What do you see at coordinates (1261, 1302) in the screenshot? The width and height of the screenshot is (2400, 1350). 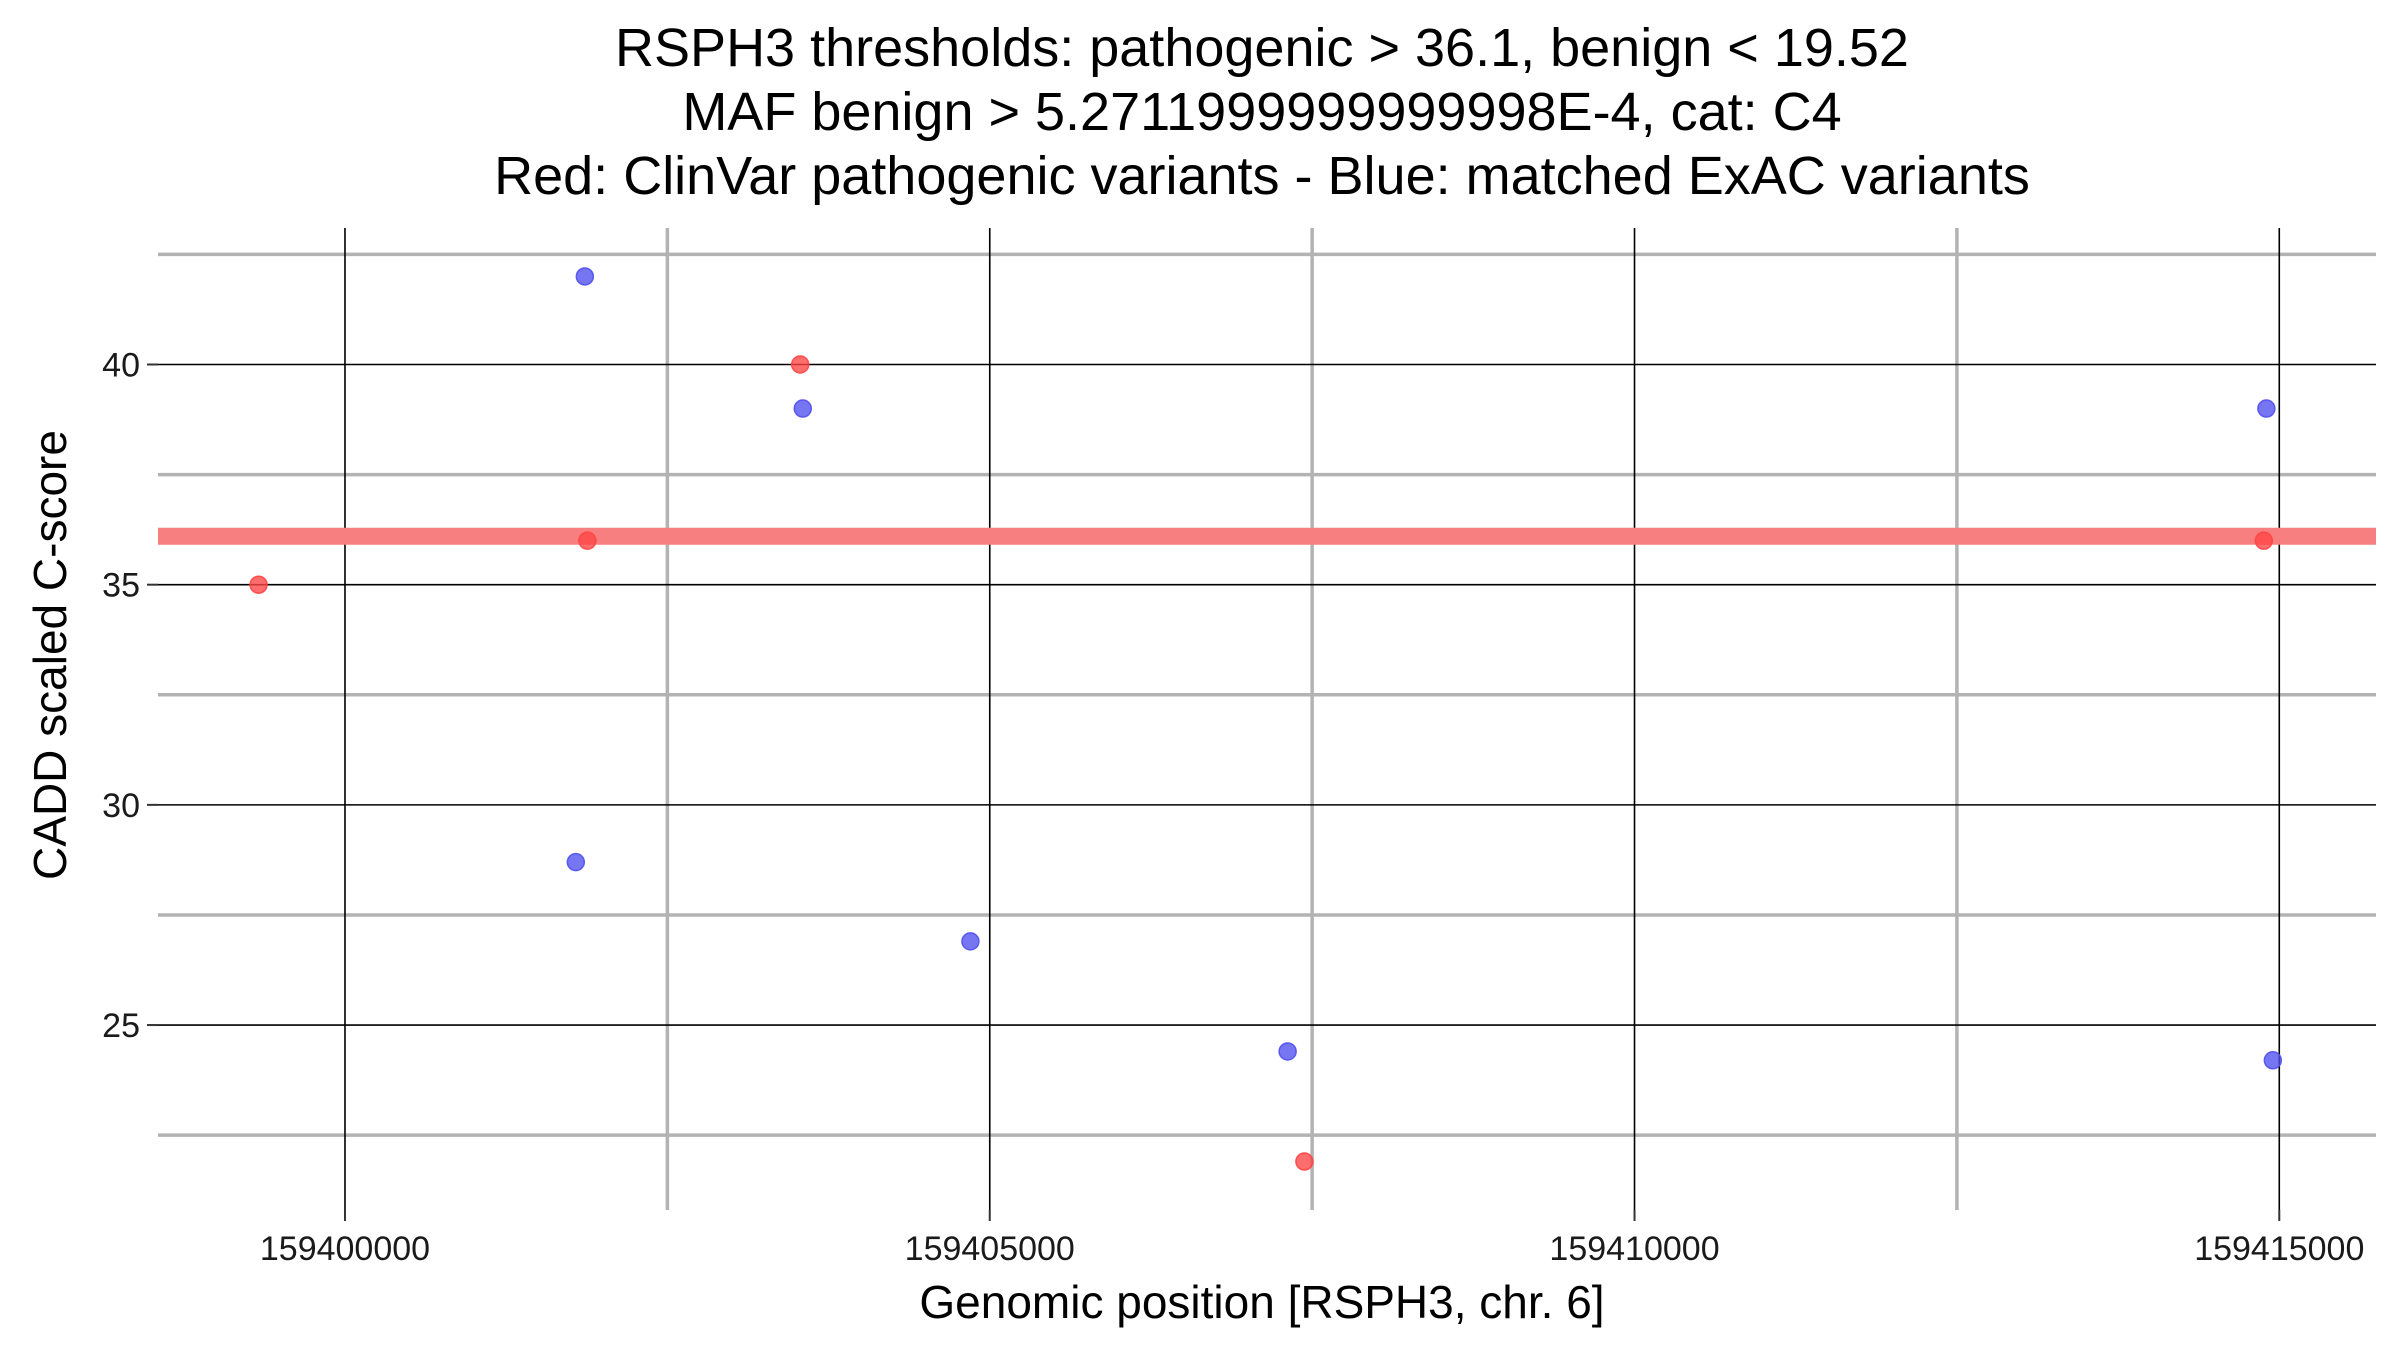 I see `x-axis-title: Genomic position [RSPH3, chr. 6]` at bounding box center [1261, 1302].